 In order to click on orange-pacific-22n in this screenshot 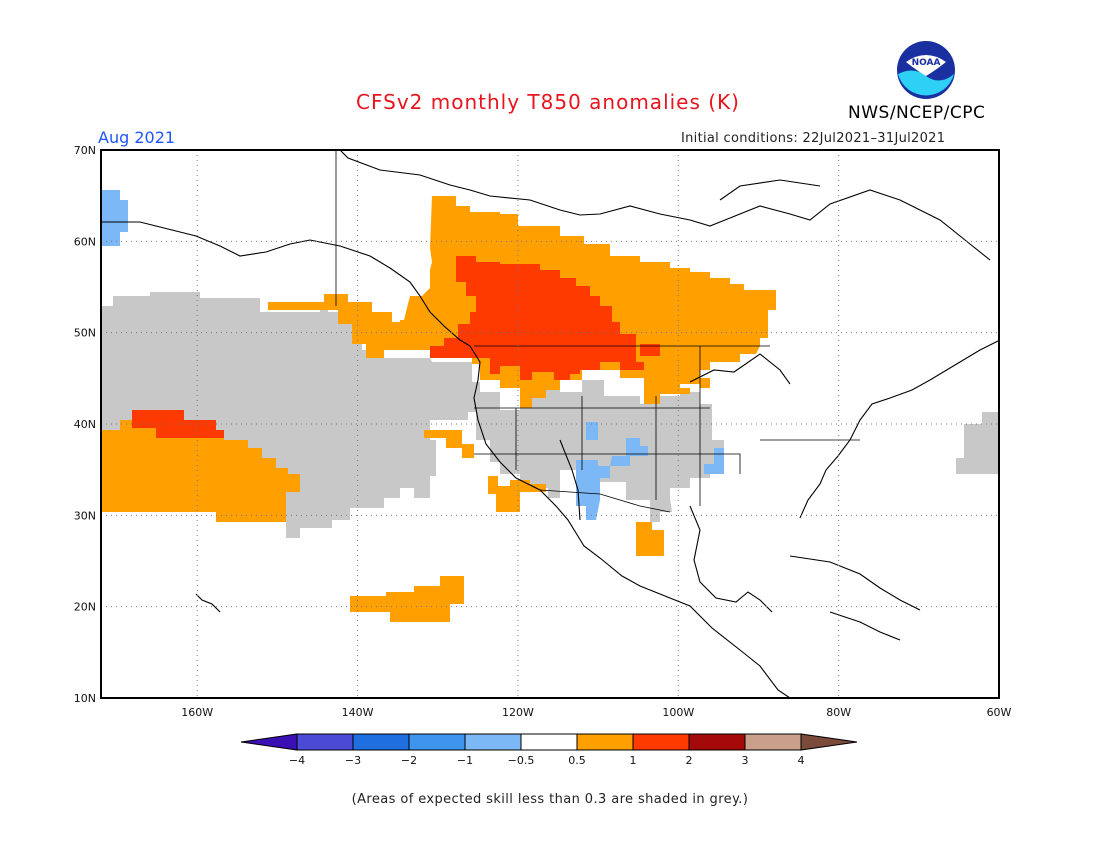, I will do `click(407, 599)`.